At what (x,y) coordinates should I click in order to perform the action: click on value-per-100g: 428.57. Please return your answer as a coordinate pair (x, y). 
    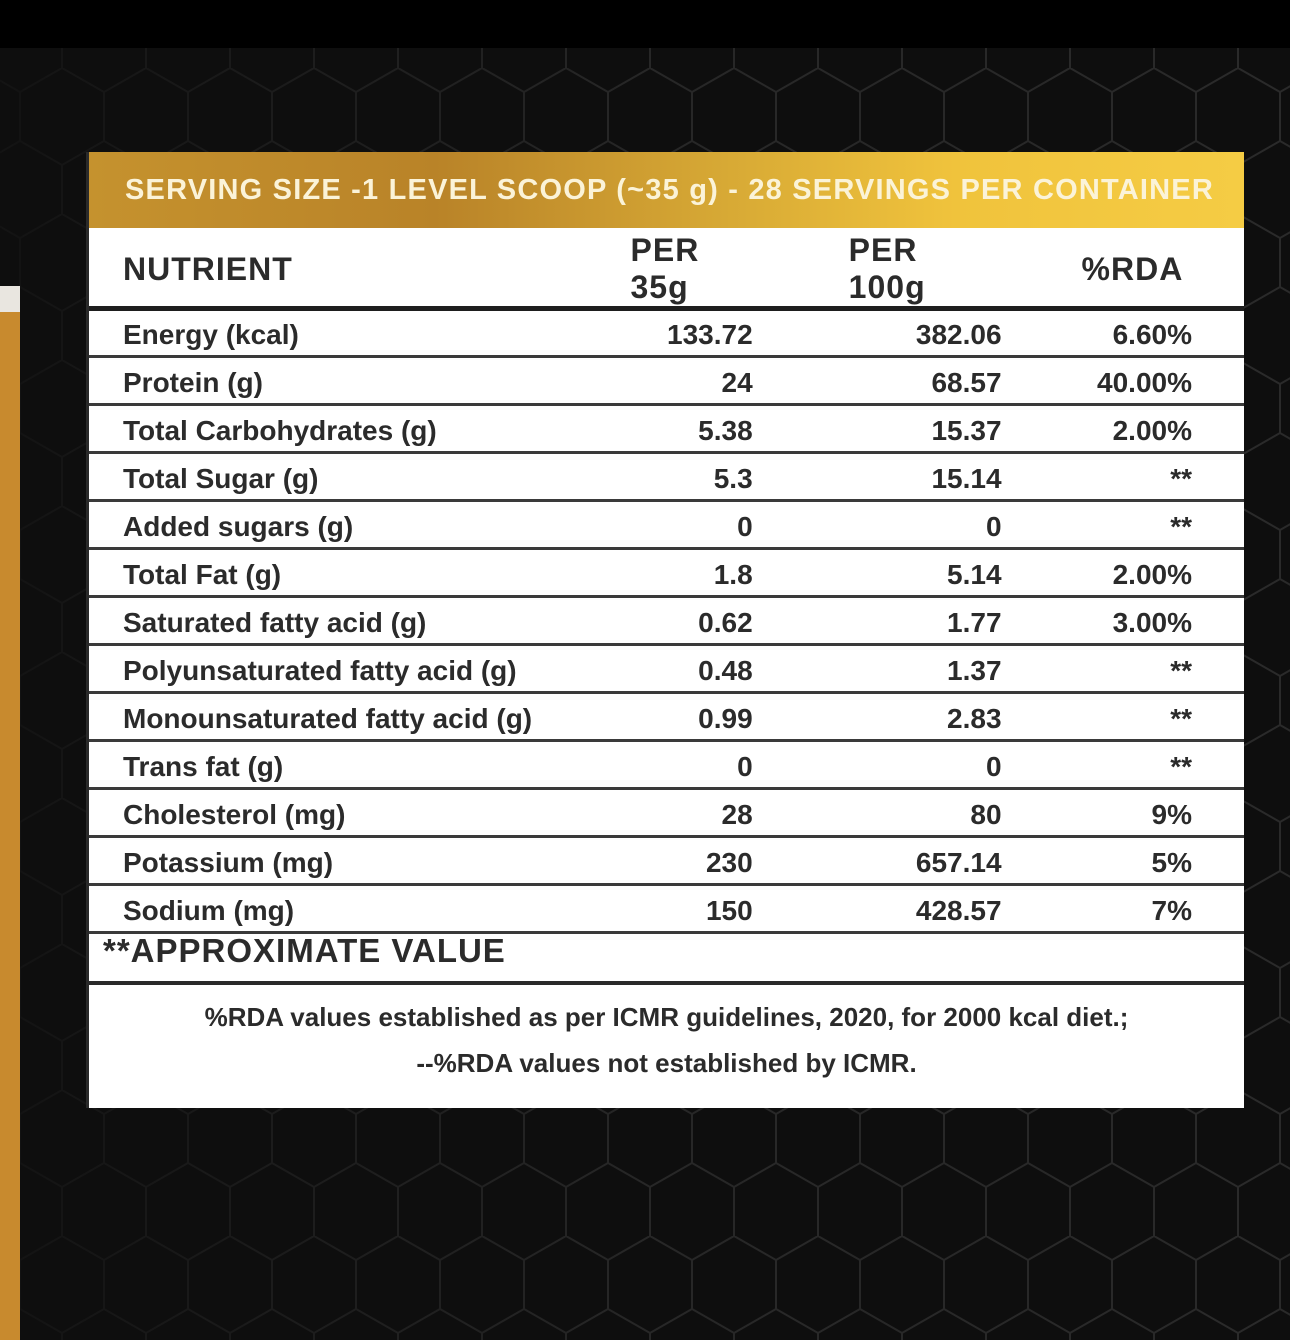
    Looking at the image, I should click on (877, 909).